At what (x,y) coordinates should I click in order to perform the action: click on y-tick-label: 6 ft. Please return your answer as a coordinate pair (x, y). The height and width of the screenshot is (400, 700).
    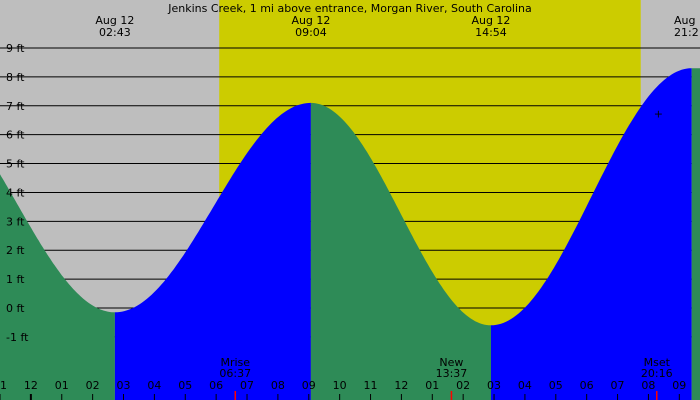
    Looking at the image, I should click on (15, 135).